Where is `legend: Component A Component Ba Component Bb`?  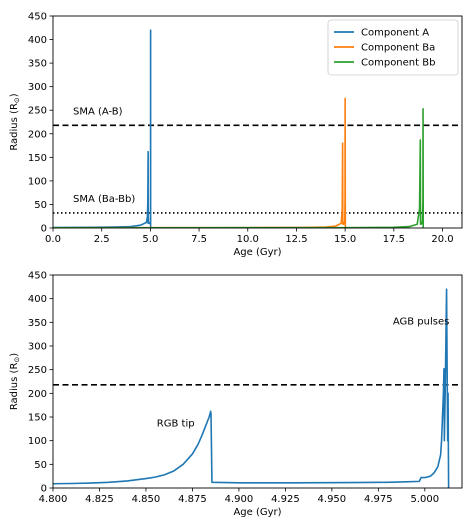
legend: Component A Component Ba Component Bb is located at coordinates (393, 47).